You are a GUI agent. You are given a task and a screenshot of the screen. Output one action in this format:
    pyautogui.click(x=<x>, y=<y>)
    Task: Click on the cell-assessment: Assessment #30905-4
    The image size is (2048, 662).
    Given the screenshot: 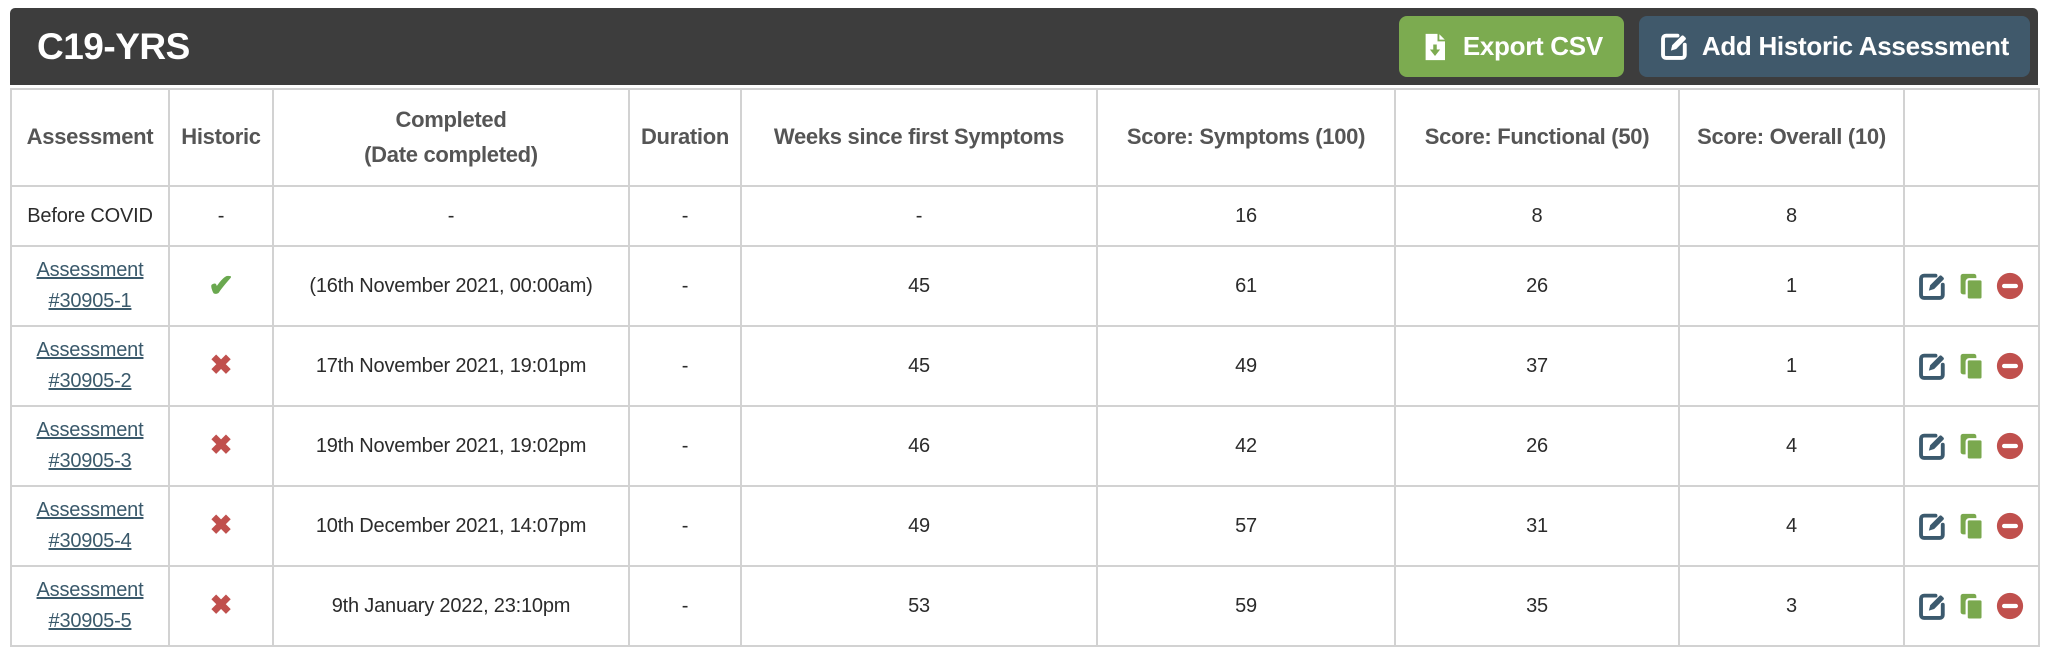 What is the action you would take?
    pyautogui.click(x=90, y=526)
    